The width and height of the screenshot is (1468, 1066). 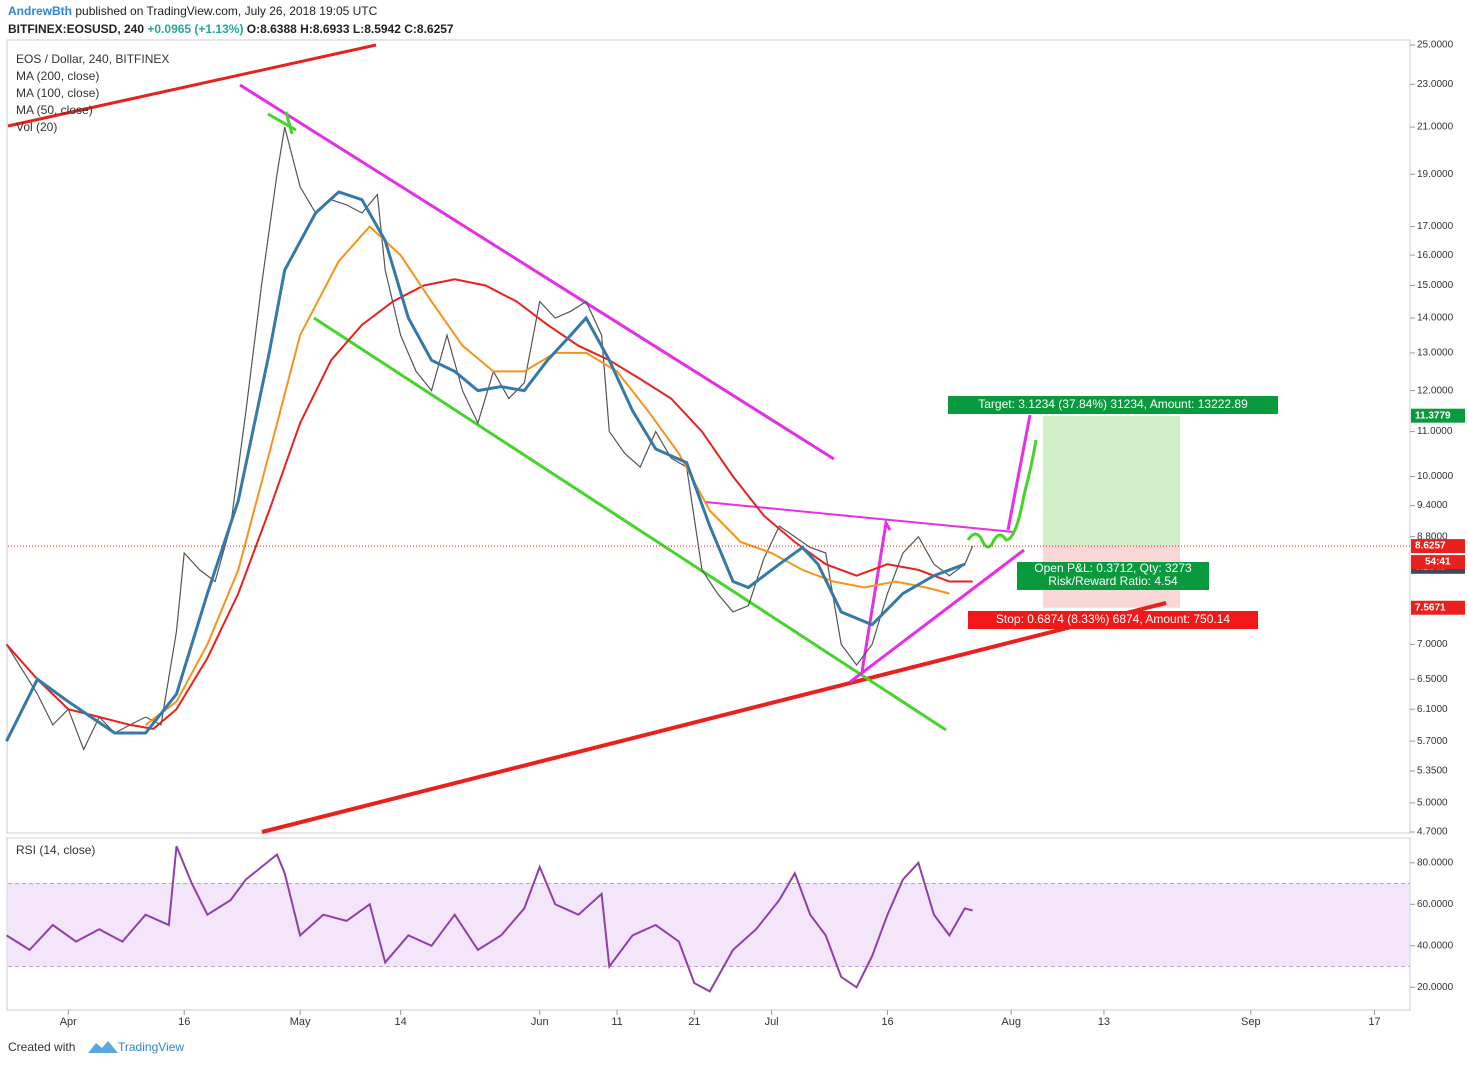 What do you see at coordinates (1011, 1022) in the screenshot?
I see `x-tick-label: Aug` at bounding box center [1011, 1022].